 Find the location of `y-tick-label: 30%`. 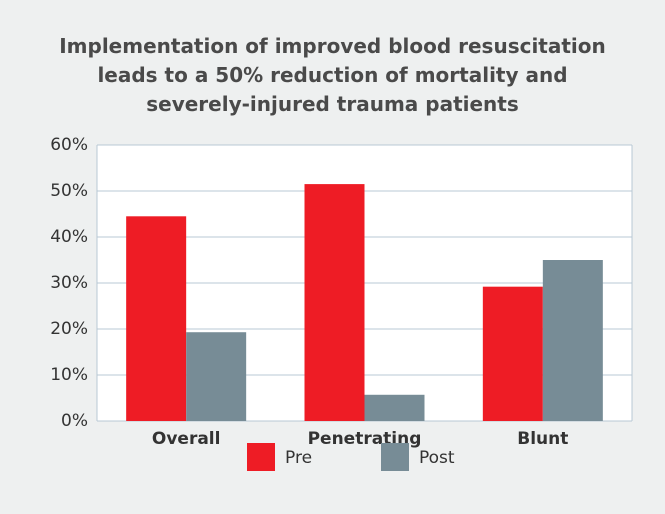

y-tick-label: 30% is located at coordinates (69, 283).